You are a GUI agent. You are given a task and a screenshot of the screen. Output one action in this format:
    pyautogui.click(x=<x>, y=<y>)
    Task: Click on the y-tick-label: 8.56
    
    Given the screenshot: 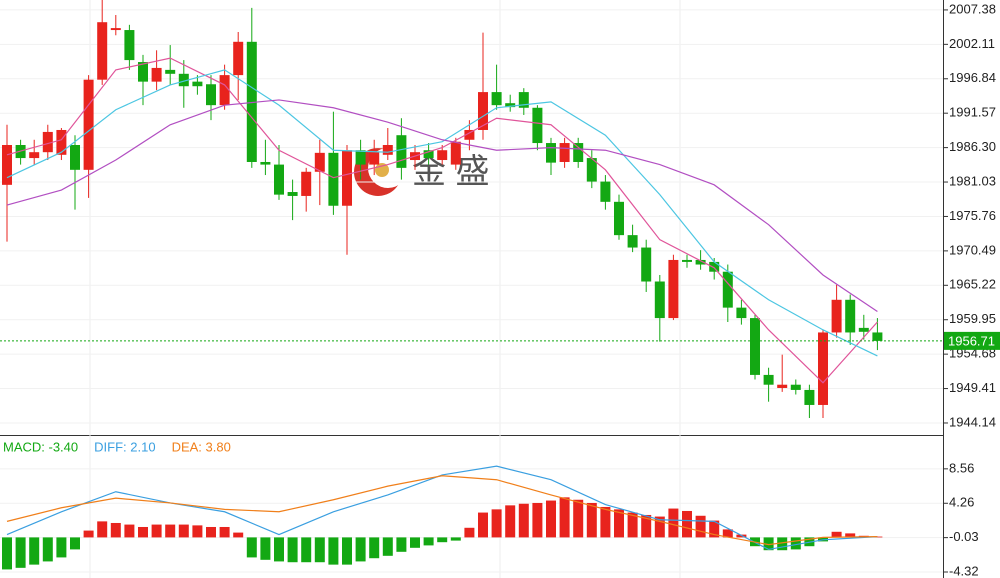 What is the action you would take?
    pyautogui.click(x=961, y=467)
    